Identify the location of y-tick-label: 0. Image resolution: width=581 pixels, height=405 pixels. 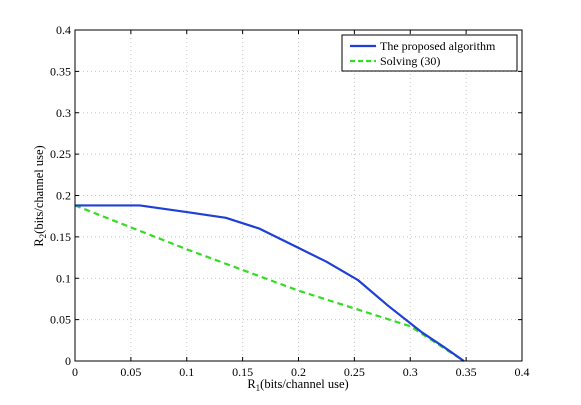
(68, 361).